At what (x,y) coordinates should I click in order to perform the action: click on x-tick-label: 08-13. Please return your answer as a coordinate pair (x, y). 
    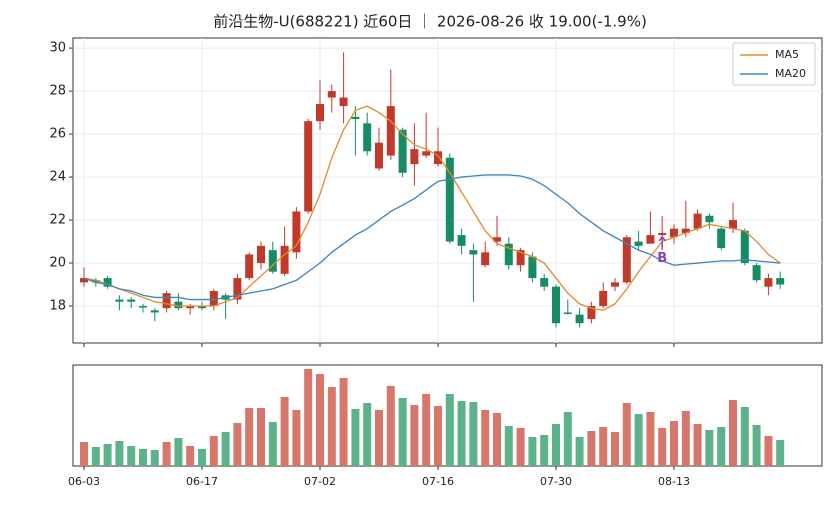
    Looking at the image, I should click on (674, 481).